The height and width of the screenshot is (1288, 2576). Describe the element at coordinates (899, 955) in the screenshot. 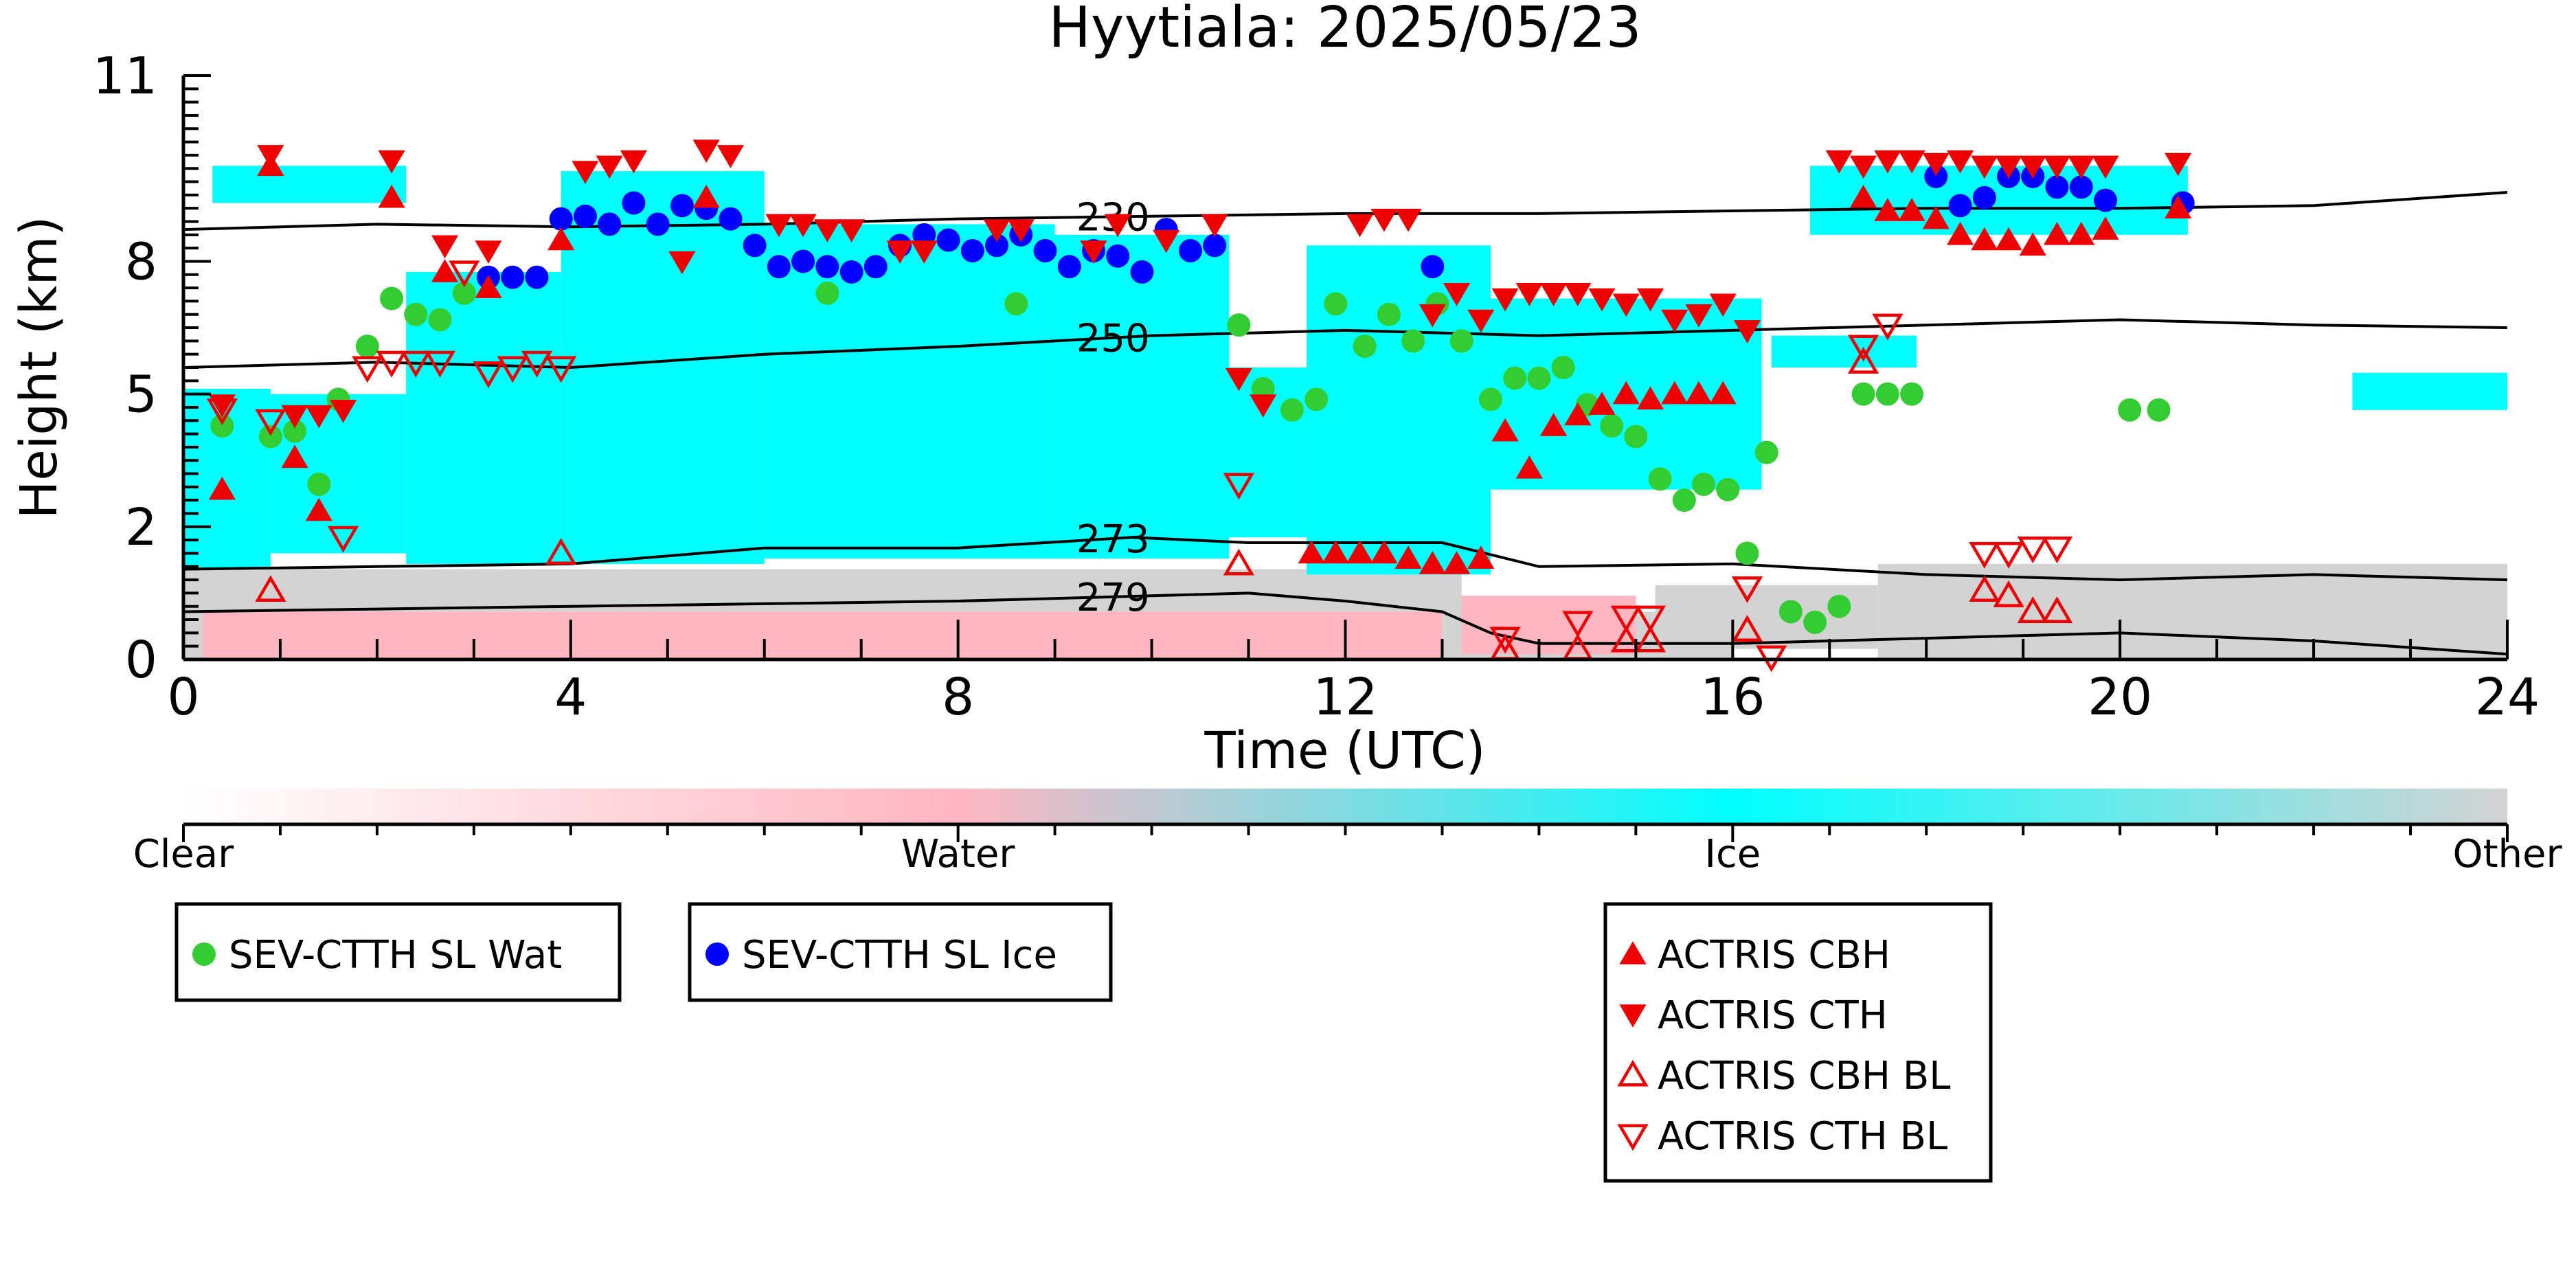

I see `legend-label: SEV-CTTH SL Ice` at that location.